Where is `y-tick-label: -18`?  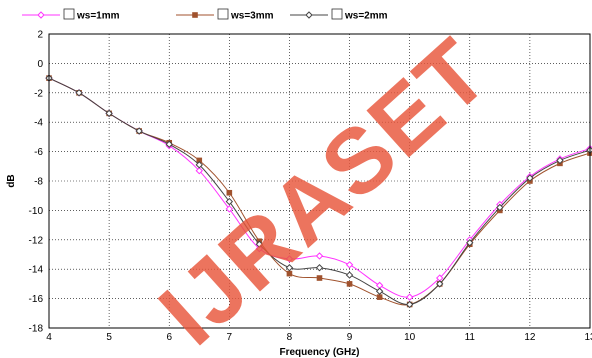
y-tick-label: -18 is located at coordinates (36, 329).